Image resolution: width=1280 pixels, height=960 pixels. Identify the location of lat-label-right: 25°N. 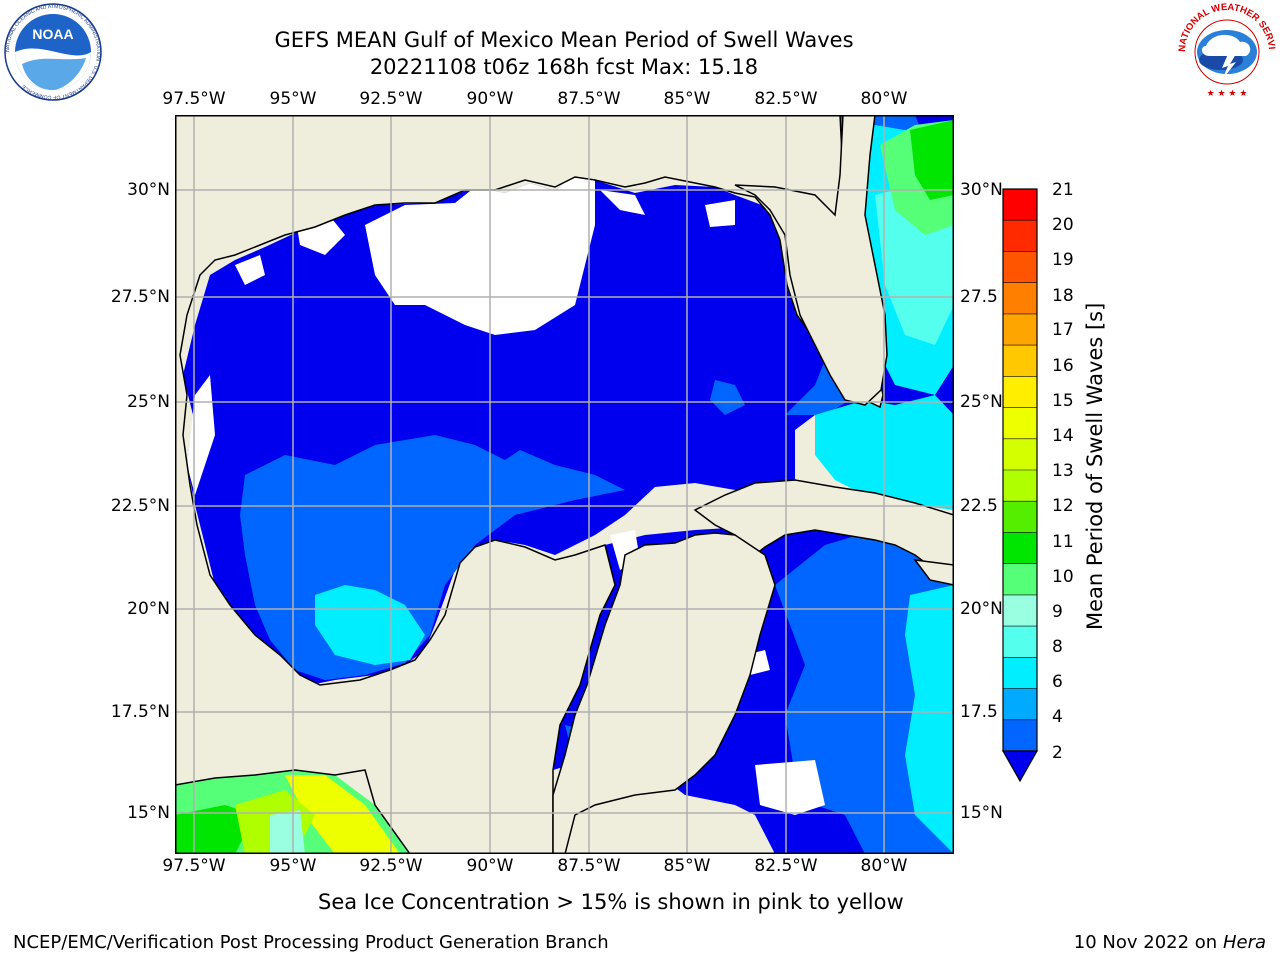
(981, 402).